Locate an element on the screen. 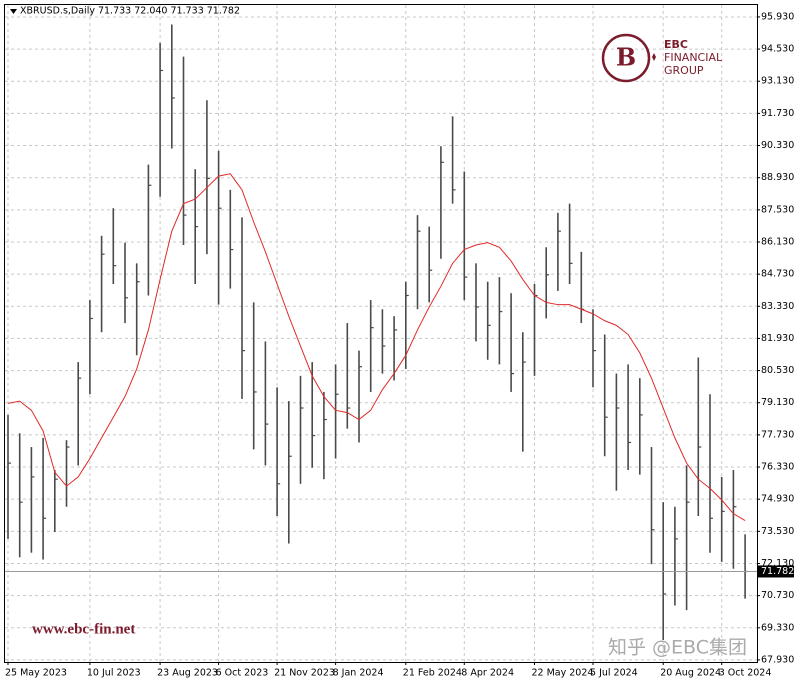 The width and height of the screenshot is (800, 682). y-tick-label: 80.530 is located at coordinates (777, 370).